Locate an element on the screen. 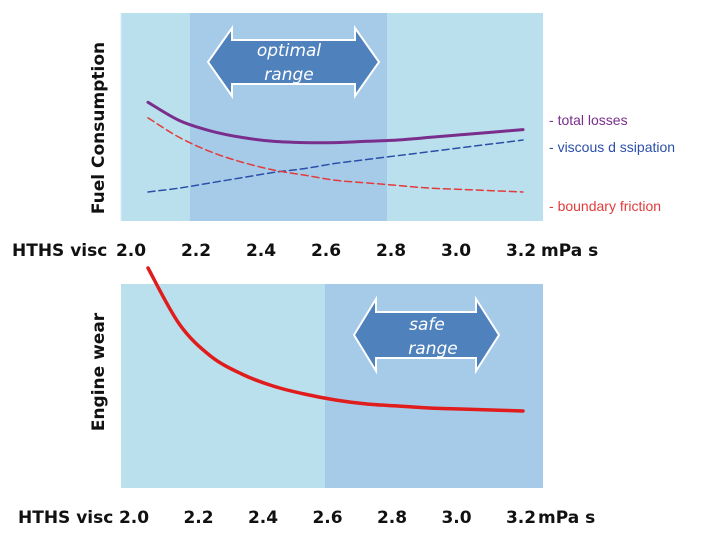 The width and height of the screenshot is (704, 539). chart1-line-viscous-d-ssipation is located at coordinates (335, 166).